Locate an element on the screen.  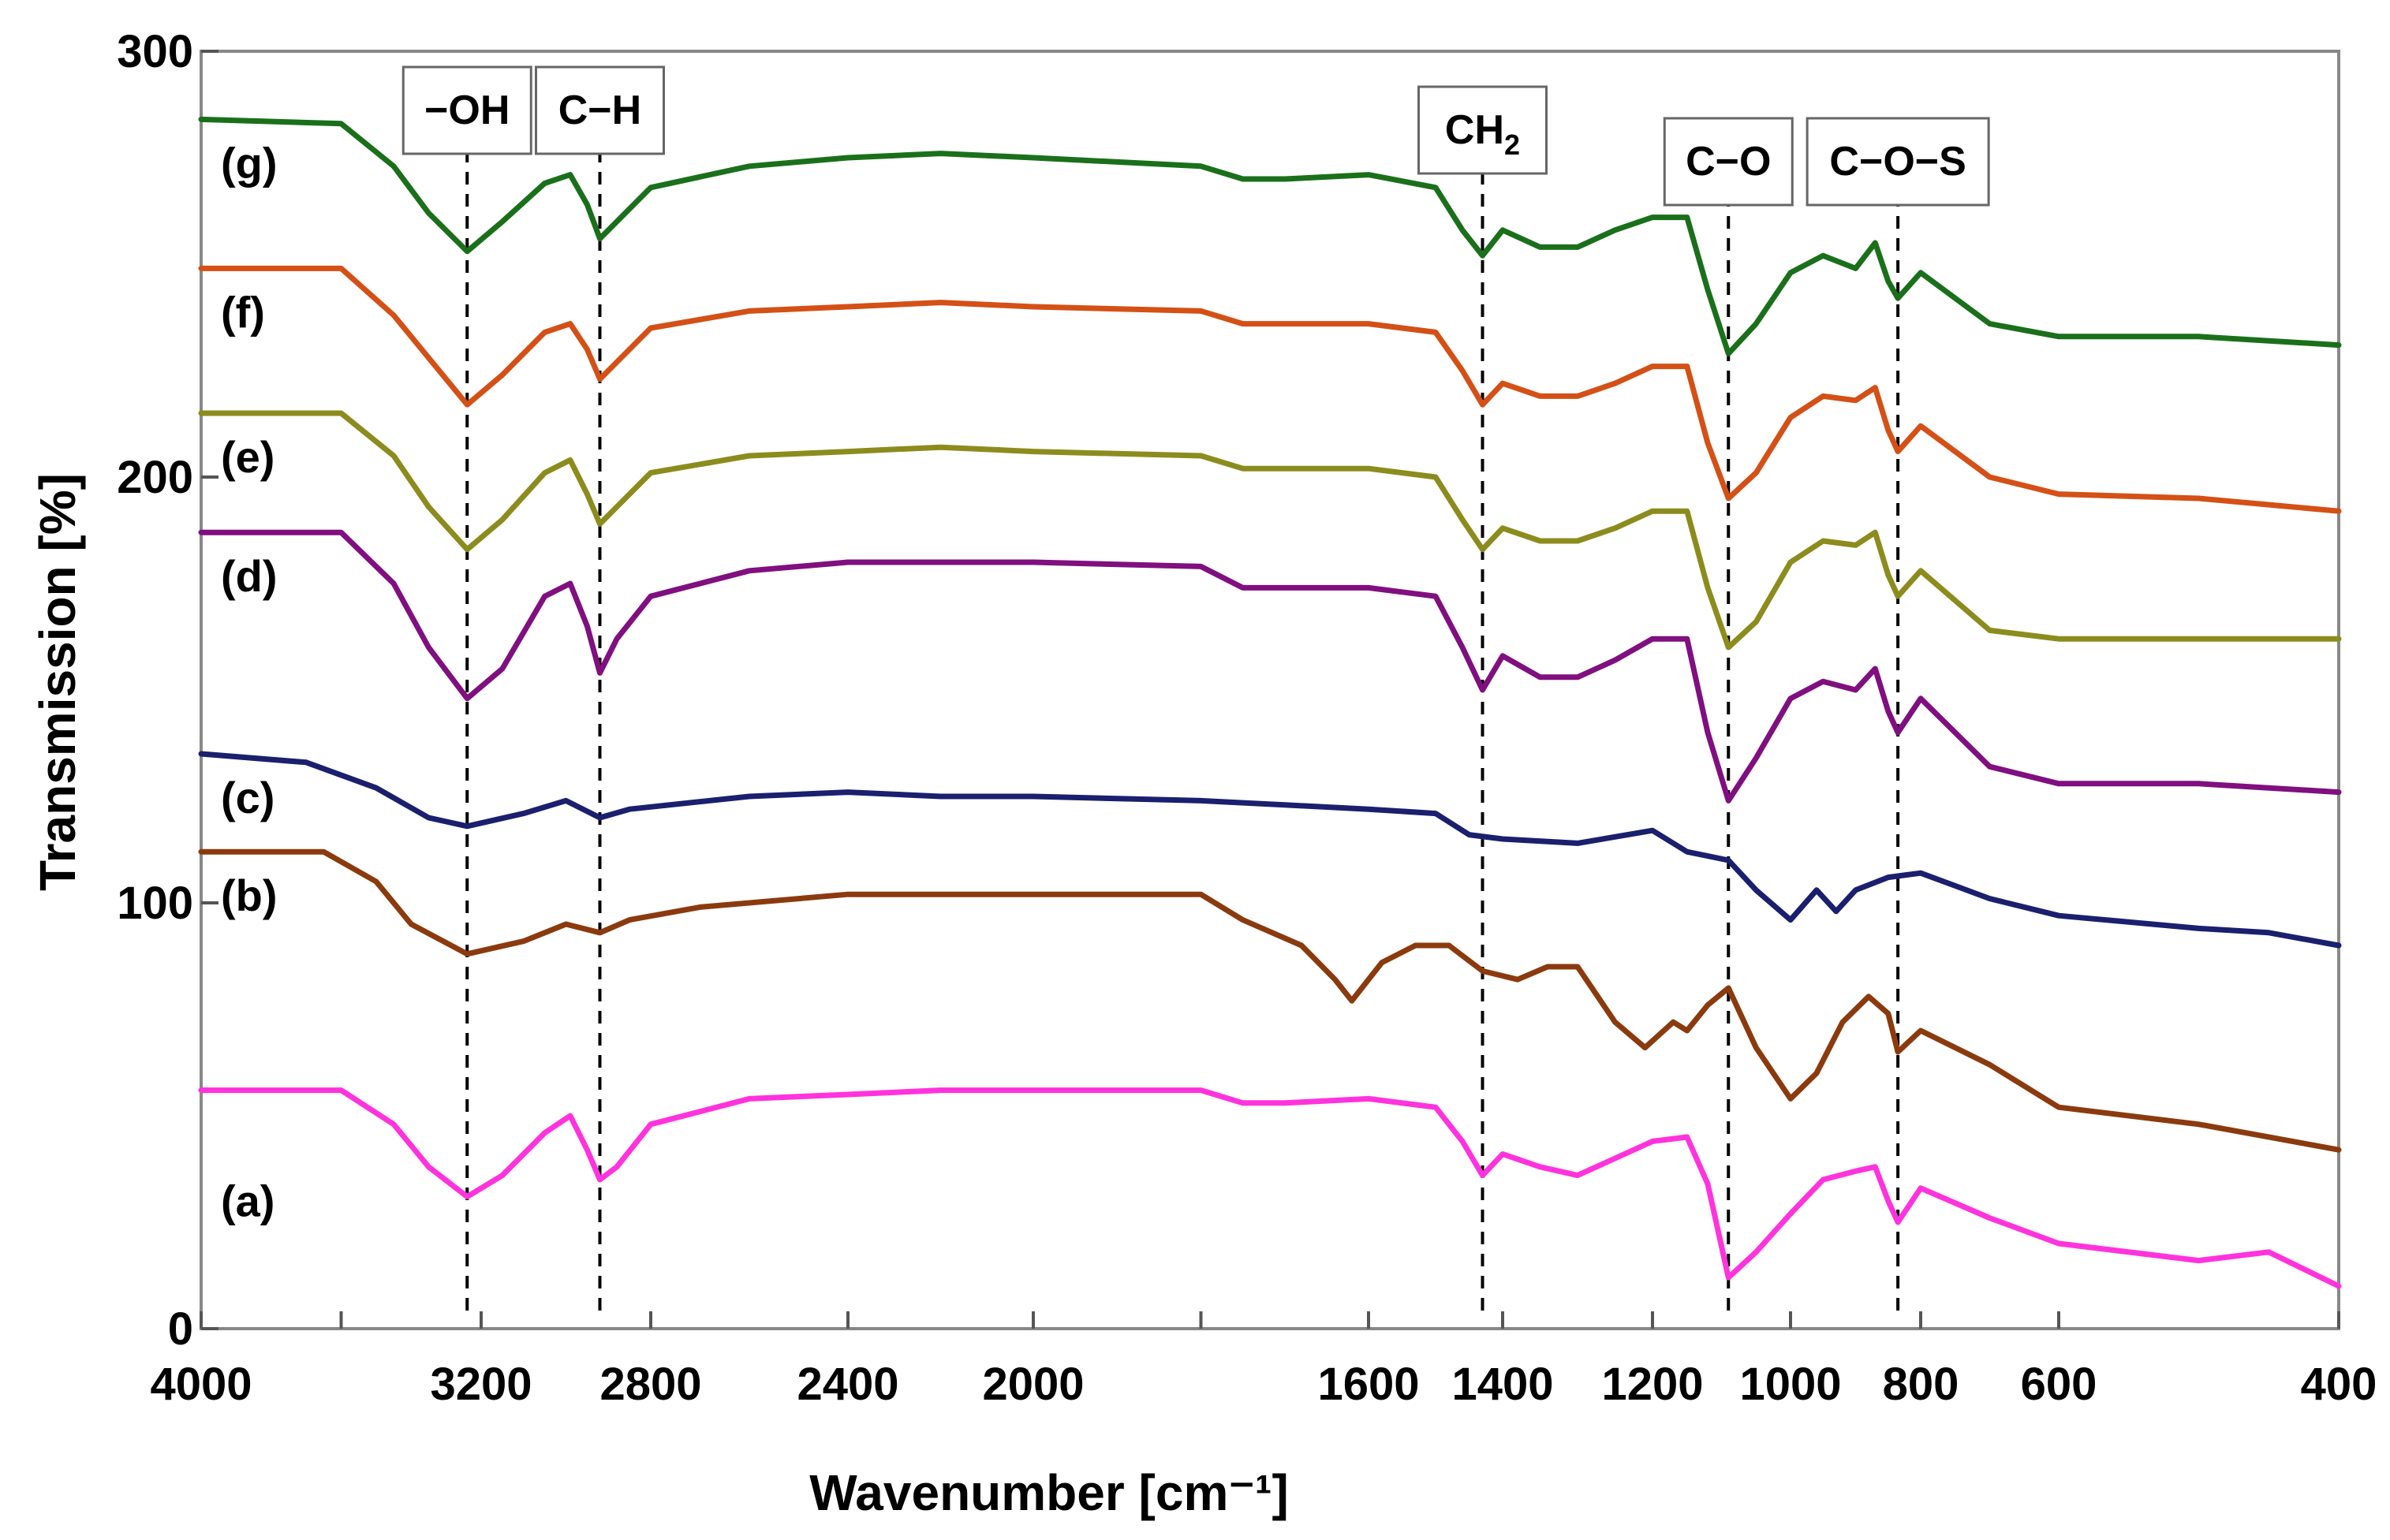
y-tick-label: 0 is located at coordinates (180, 1329).